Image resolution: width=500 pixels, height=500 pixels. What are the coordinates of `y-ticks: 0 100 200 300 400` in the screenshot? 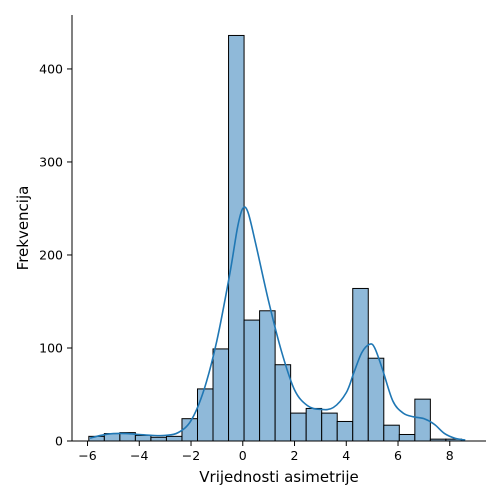 It's located at (55, 255).